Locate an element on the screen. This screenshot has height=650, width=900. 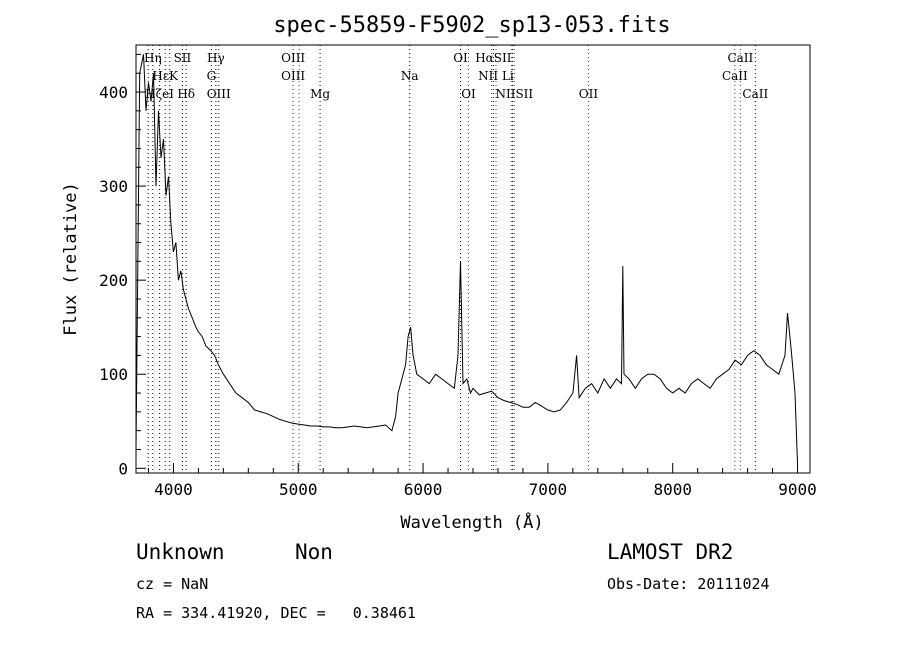
line-label-16: Mg is located at coordinates (320, 94).